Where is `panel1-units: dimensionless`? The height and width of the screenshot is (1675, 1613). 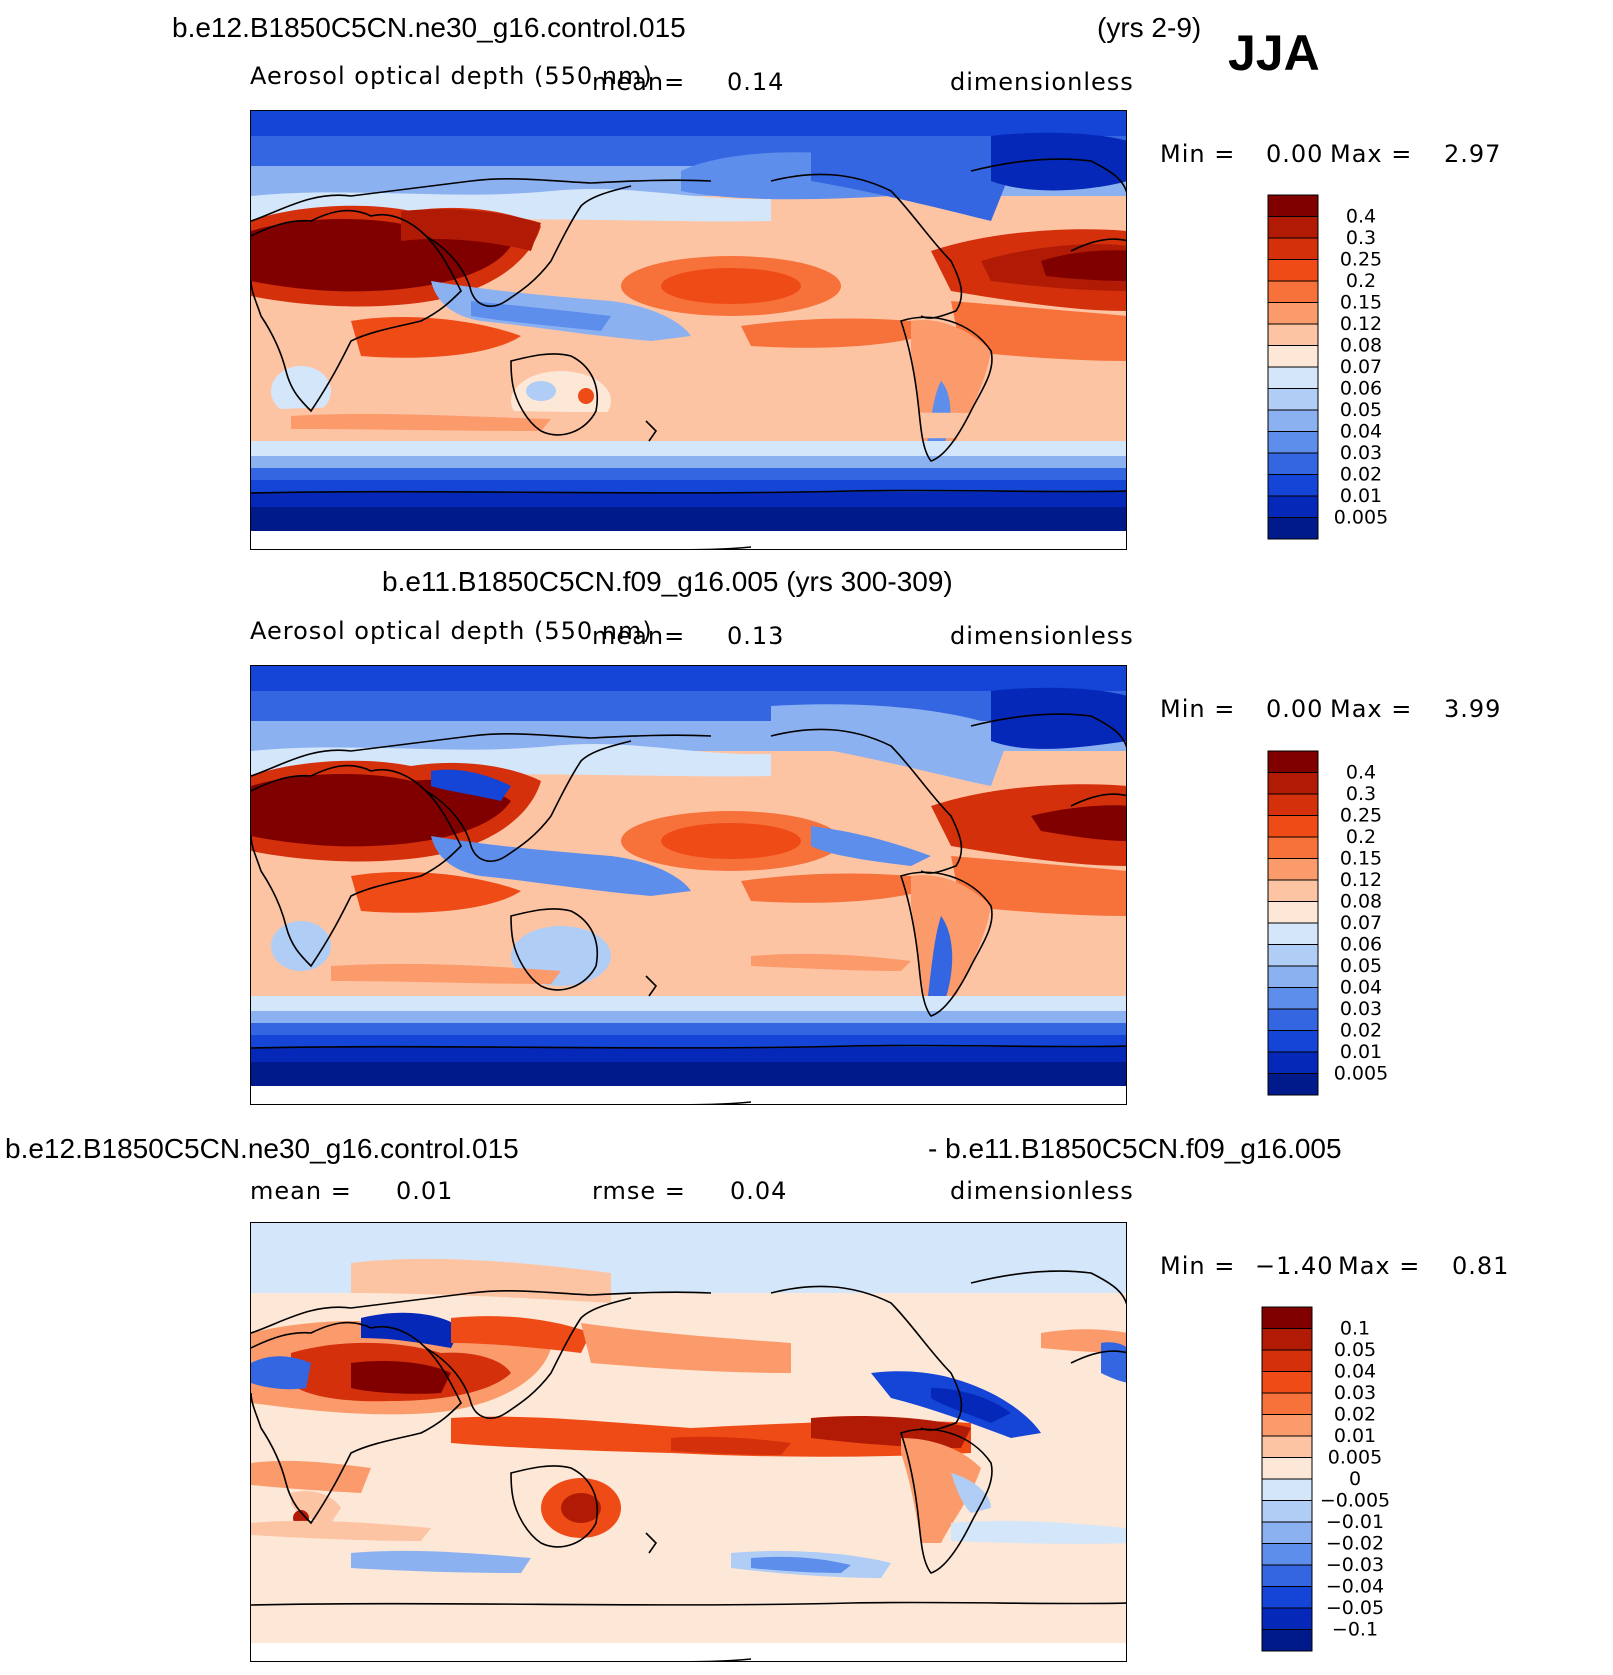 panel1-units: dimensionless is located at coordinates (1042, 82).